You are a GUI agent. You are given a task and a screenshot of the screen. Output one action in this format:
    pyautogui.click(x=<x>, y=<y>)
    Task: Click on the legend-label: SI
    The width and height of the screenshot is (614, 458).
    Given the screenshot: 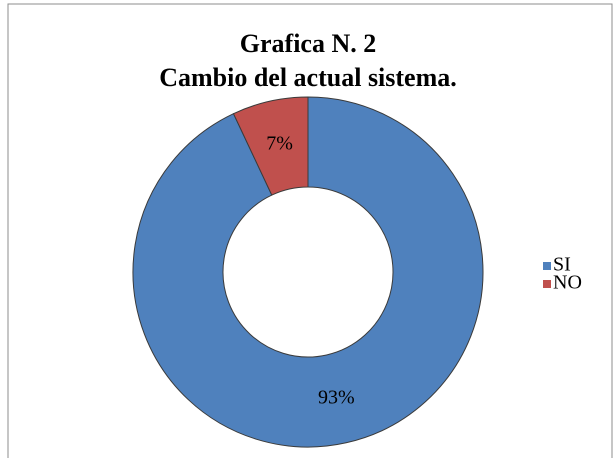 What is the action you would take?
    pyautogui.click(x=562, y=265)
    